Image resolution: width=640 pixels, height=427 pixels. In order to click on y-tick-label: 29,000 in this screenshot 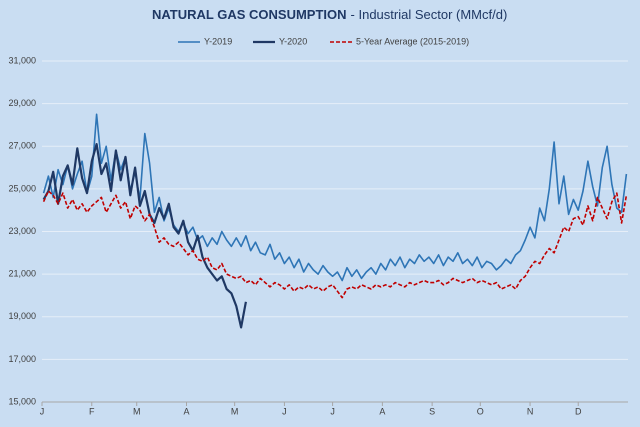, I will do `click(22, 103)`.